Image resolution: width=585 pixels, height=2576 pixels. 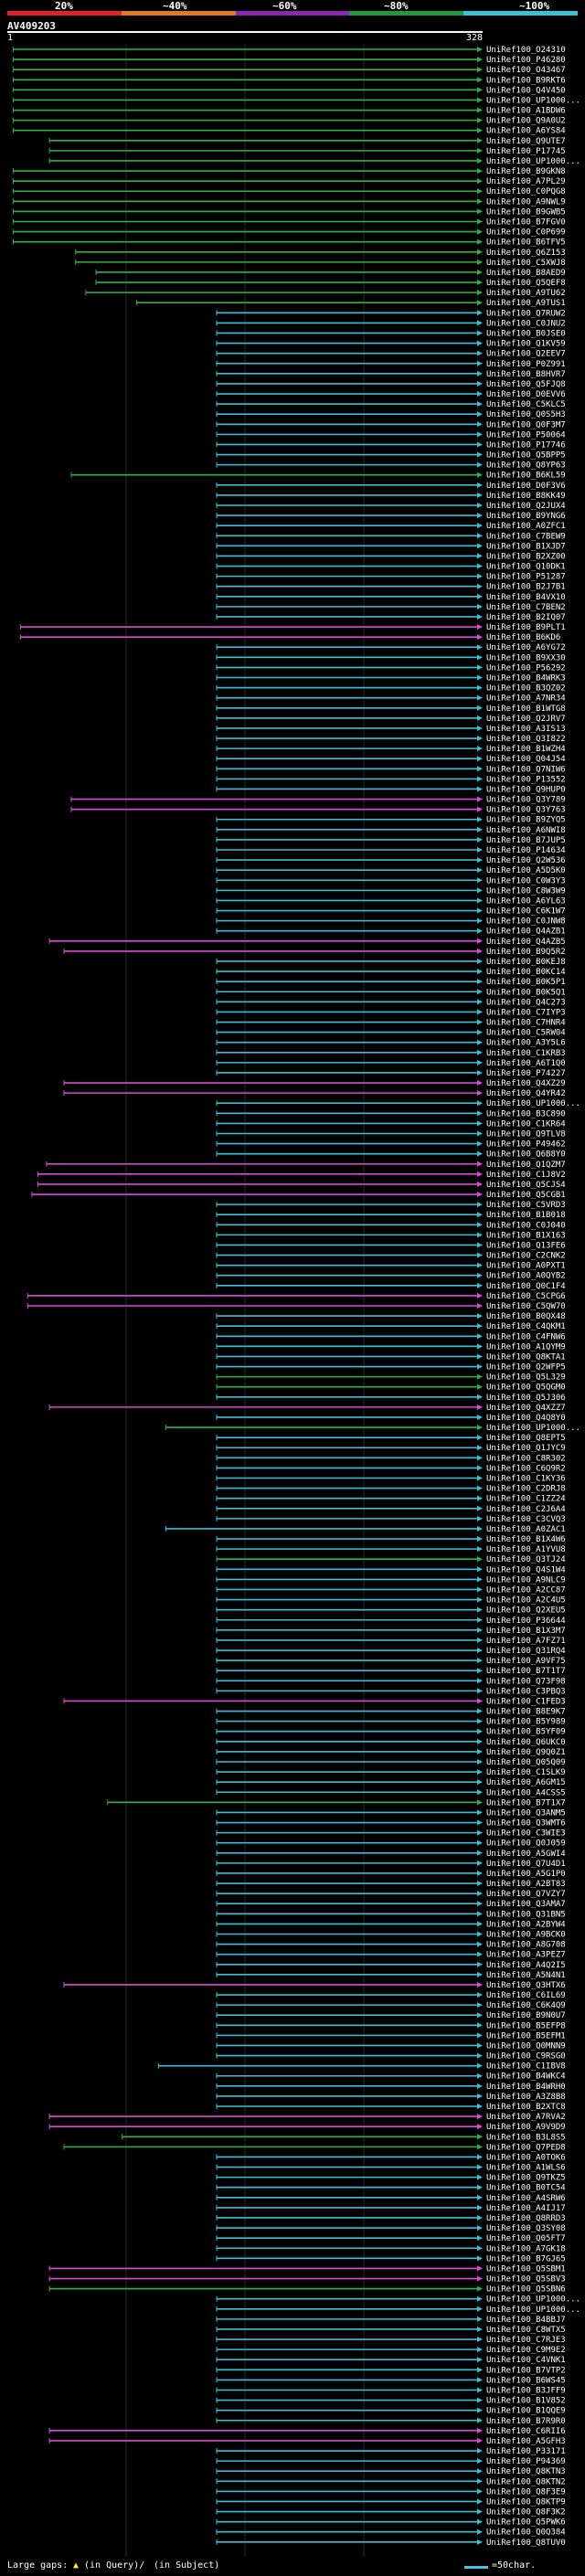 What do you see at coordinates (526, 2411) in the screenshot?
I see `hit-label: UniRef100_B1QQE9` at bounding box center [526, 2411].